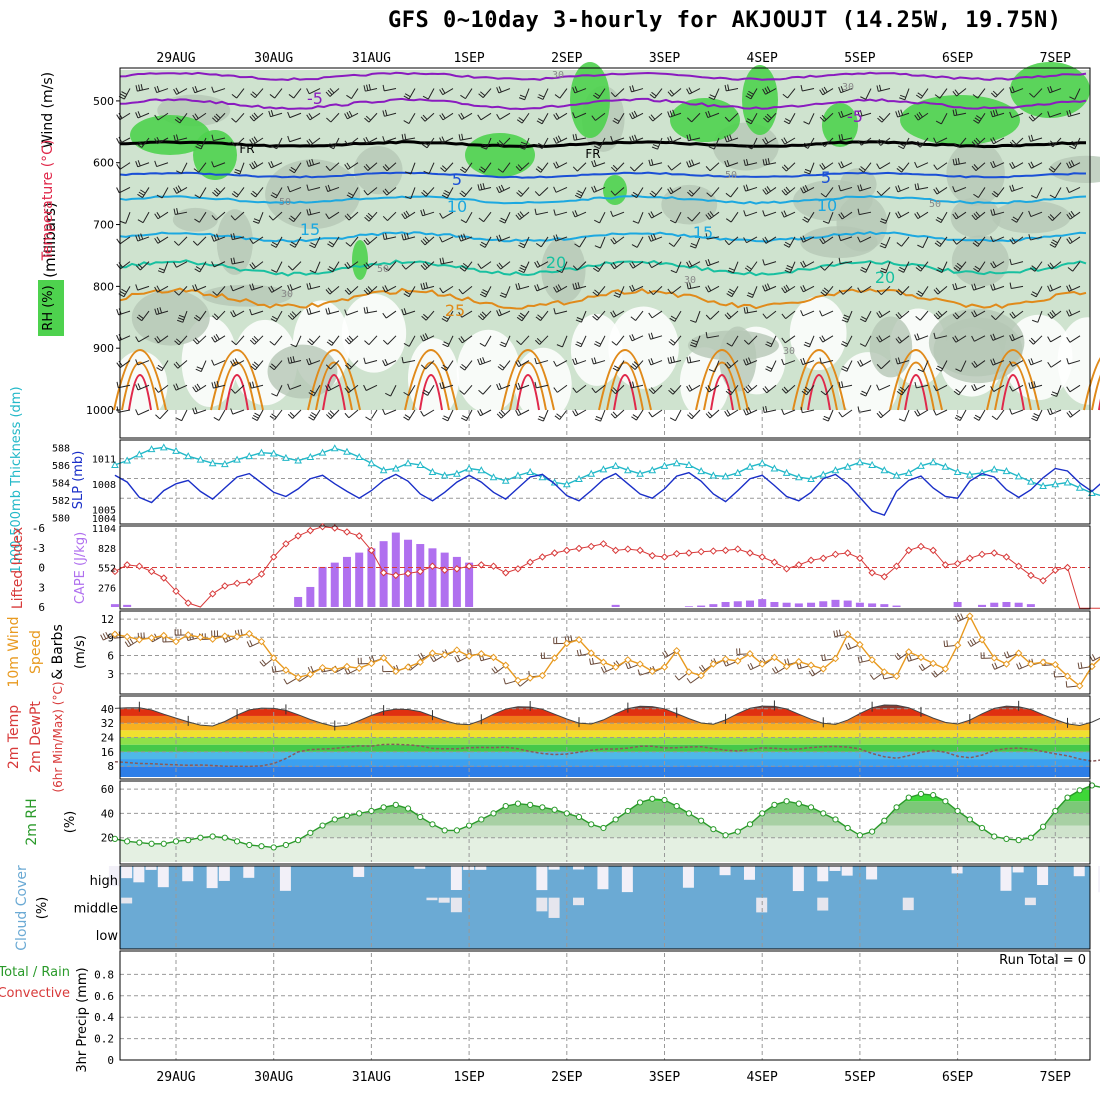 This screenshot has height=1100, width=1100. What do you see at coordinates (975, 217) in the screenshot?
I see `rh-moist-area` at bounding box center [975, 217].